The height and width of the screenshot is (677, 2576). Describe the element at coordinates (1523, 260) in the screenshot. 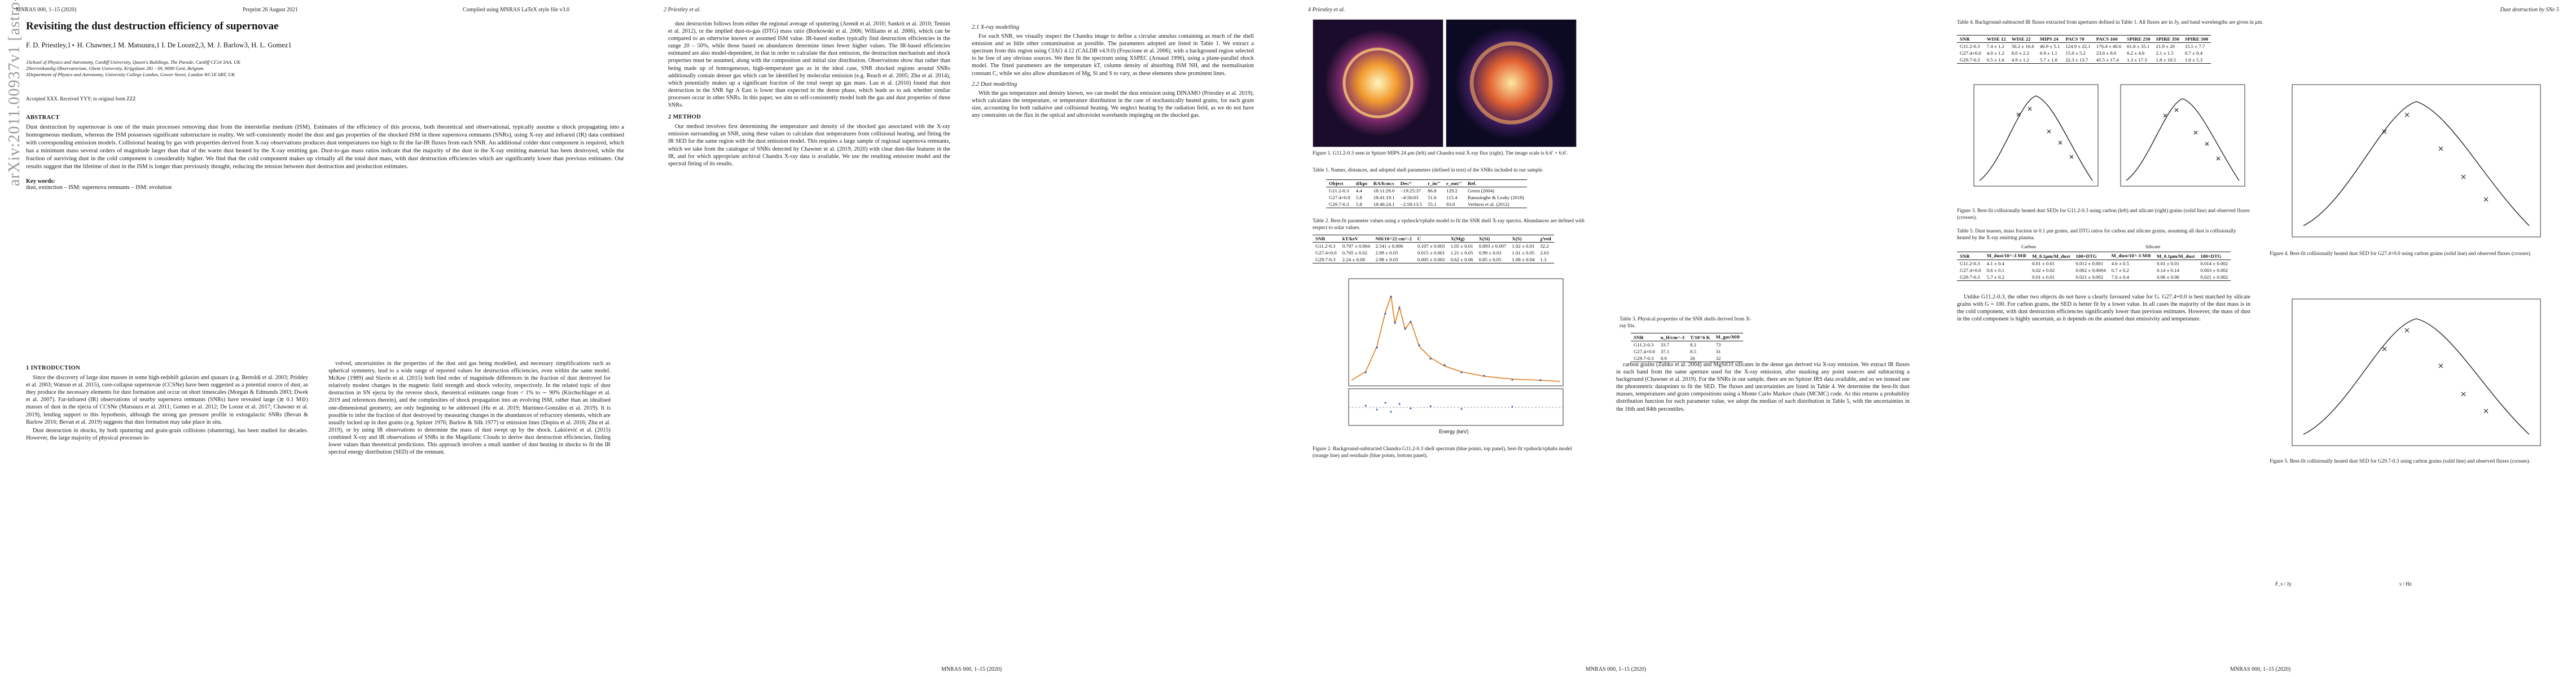

I see `table-2-cell: 1.08 ± 0.04` at that location.